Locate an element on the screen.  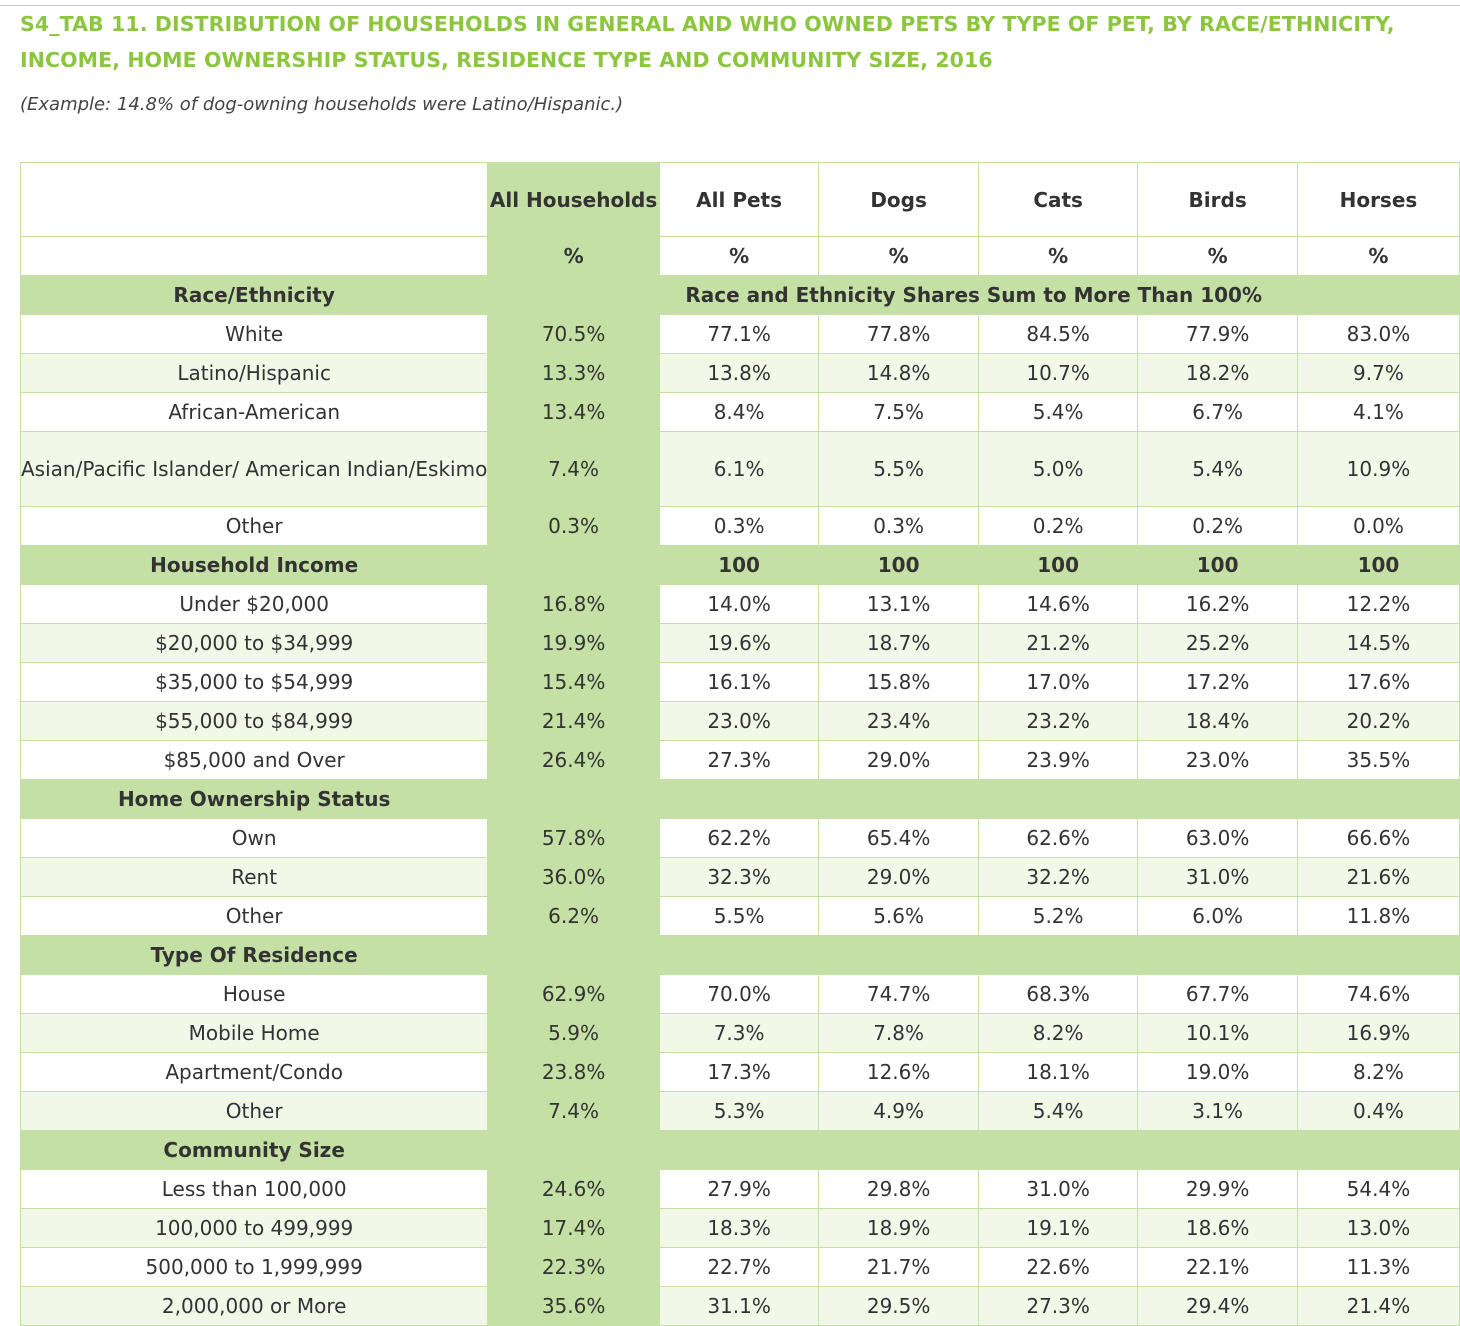
cell-dogs: 77.8% is located at coordinates (898, 334).